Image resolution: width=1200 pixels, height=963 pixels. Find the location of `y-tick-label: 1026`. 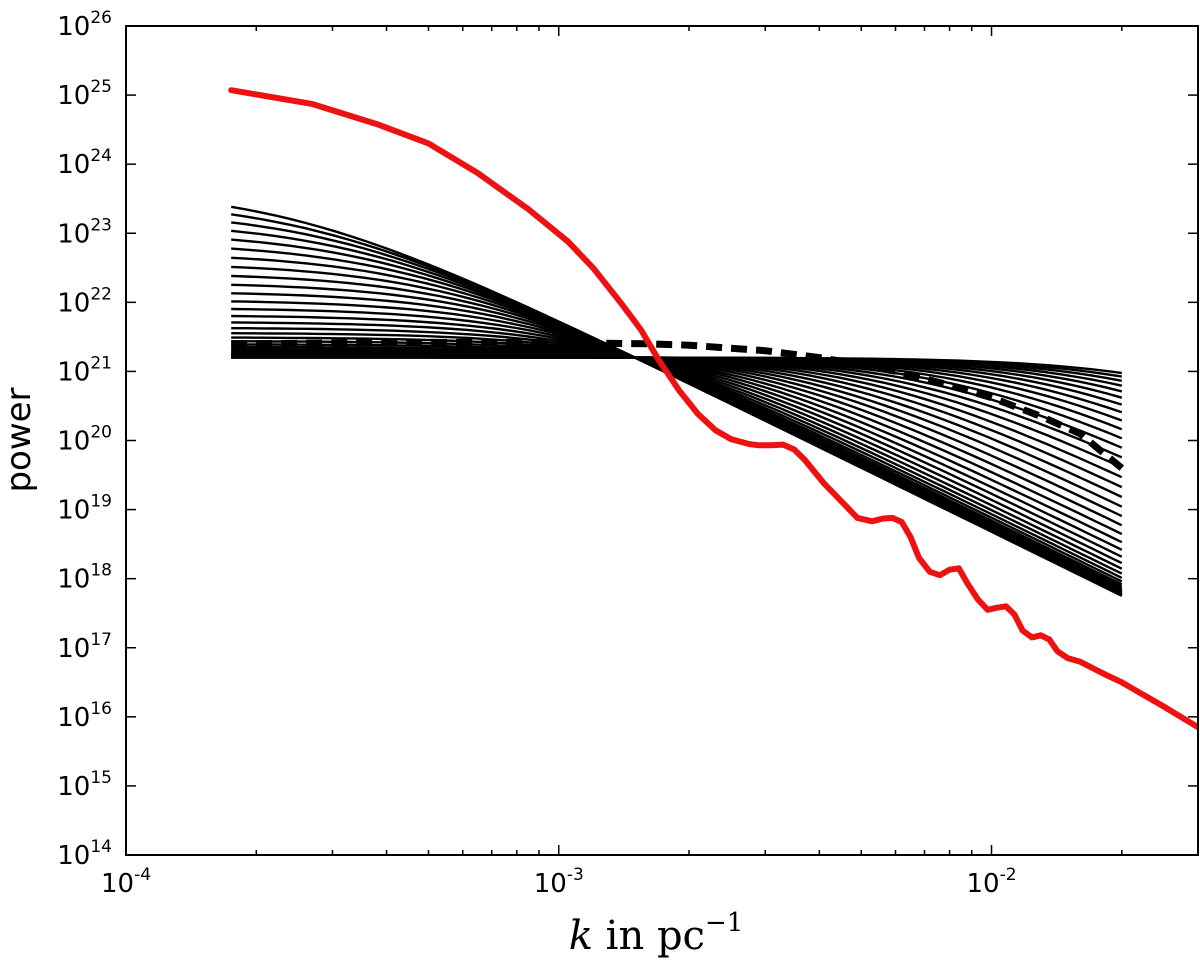

y-tick-label: 1026 is located at coordinates (84, 25).